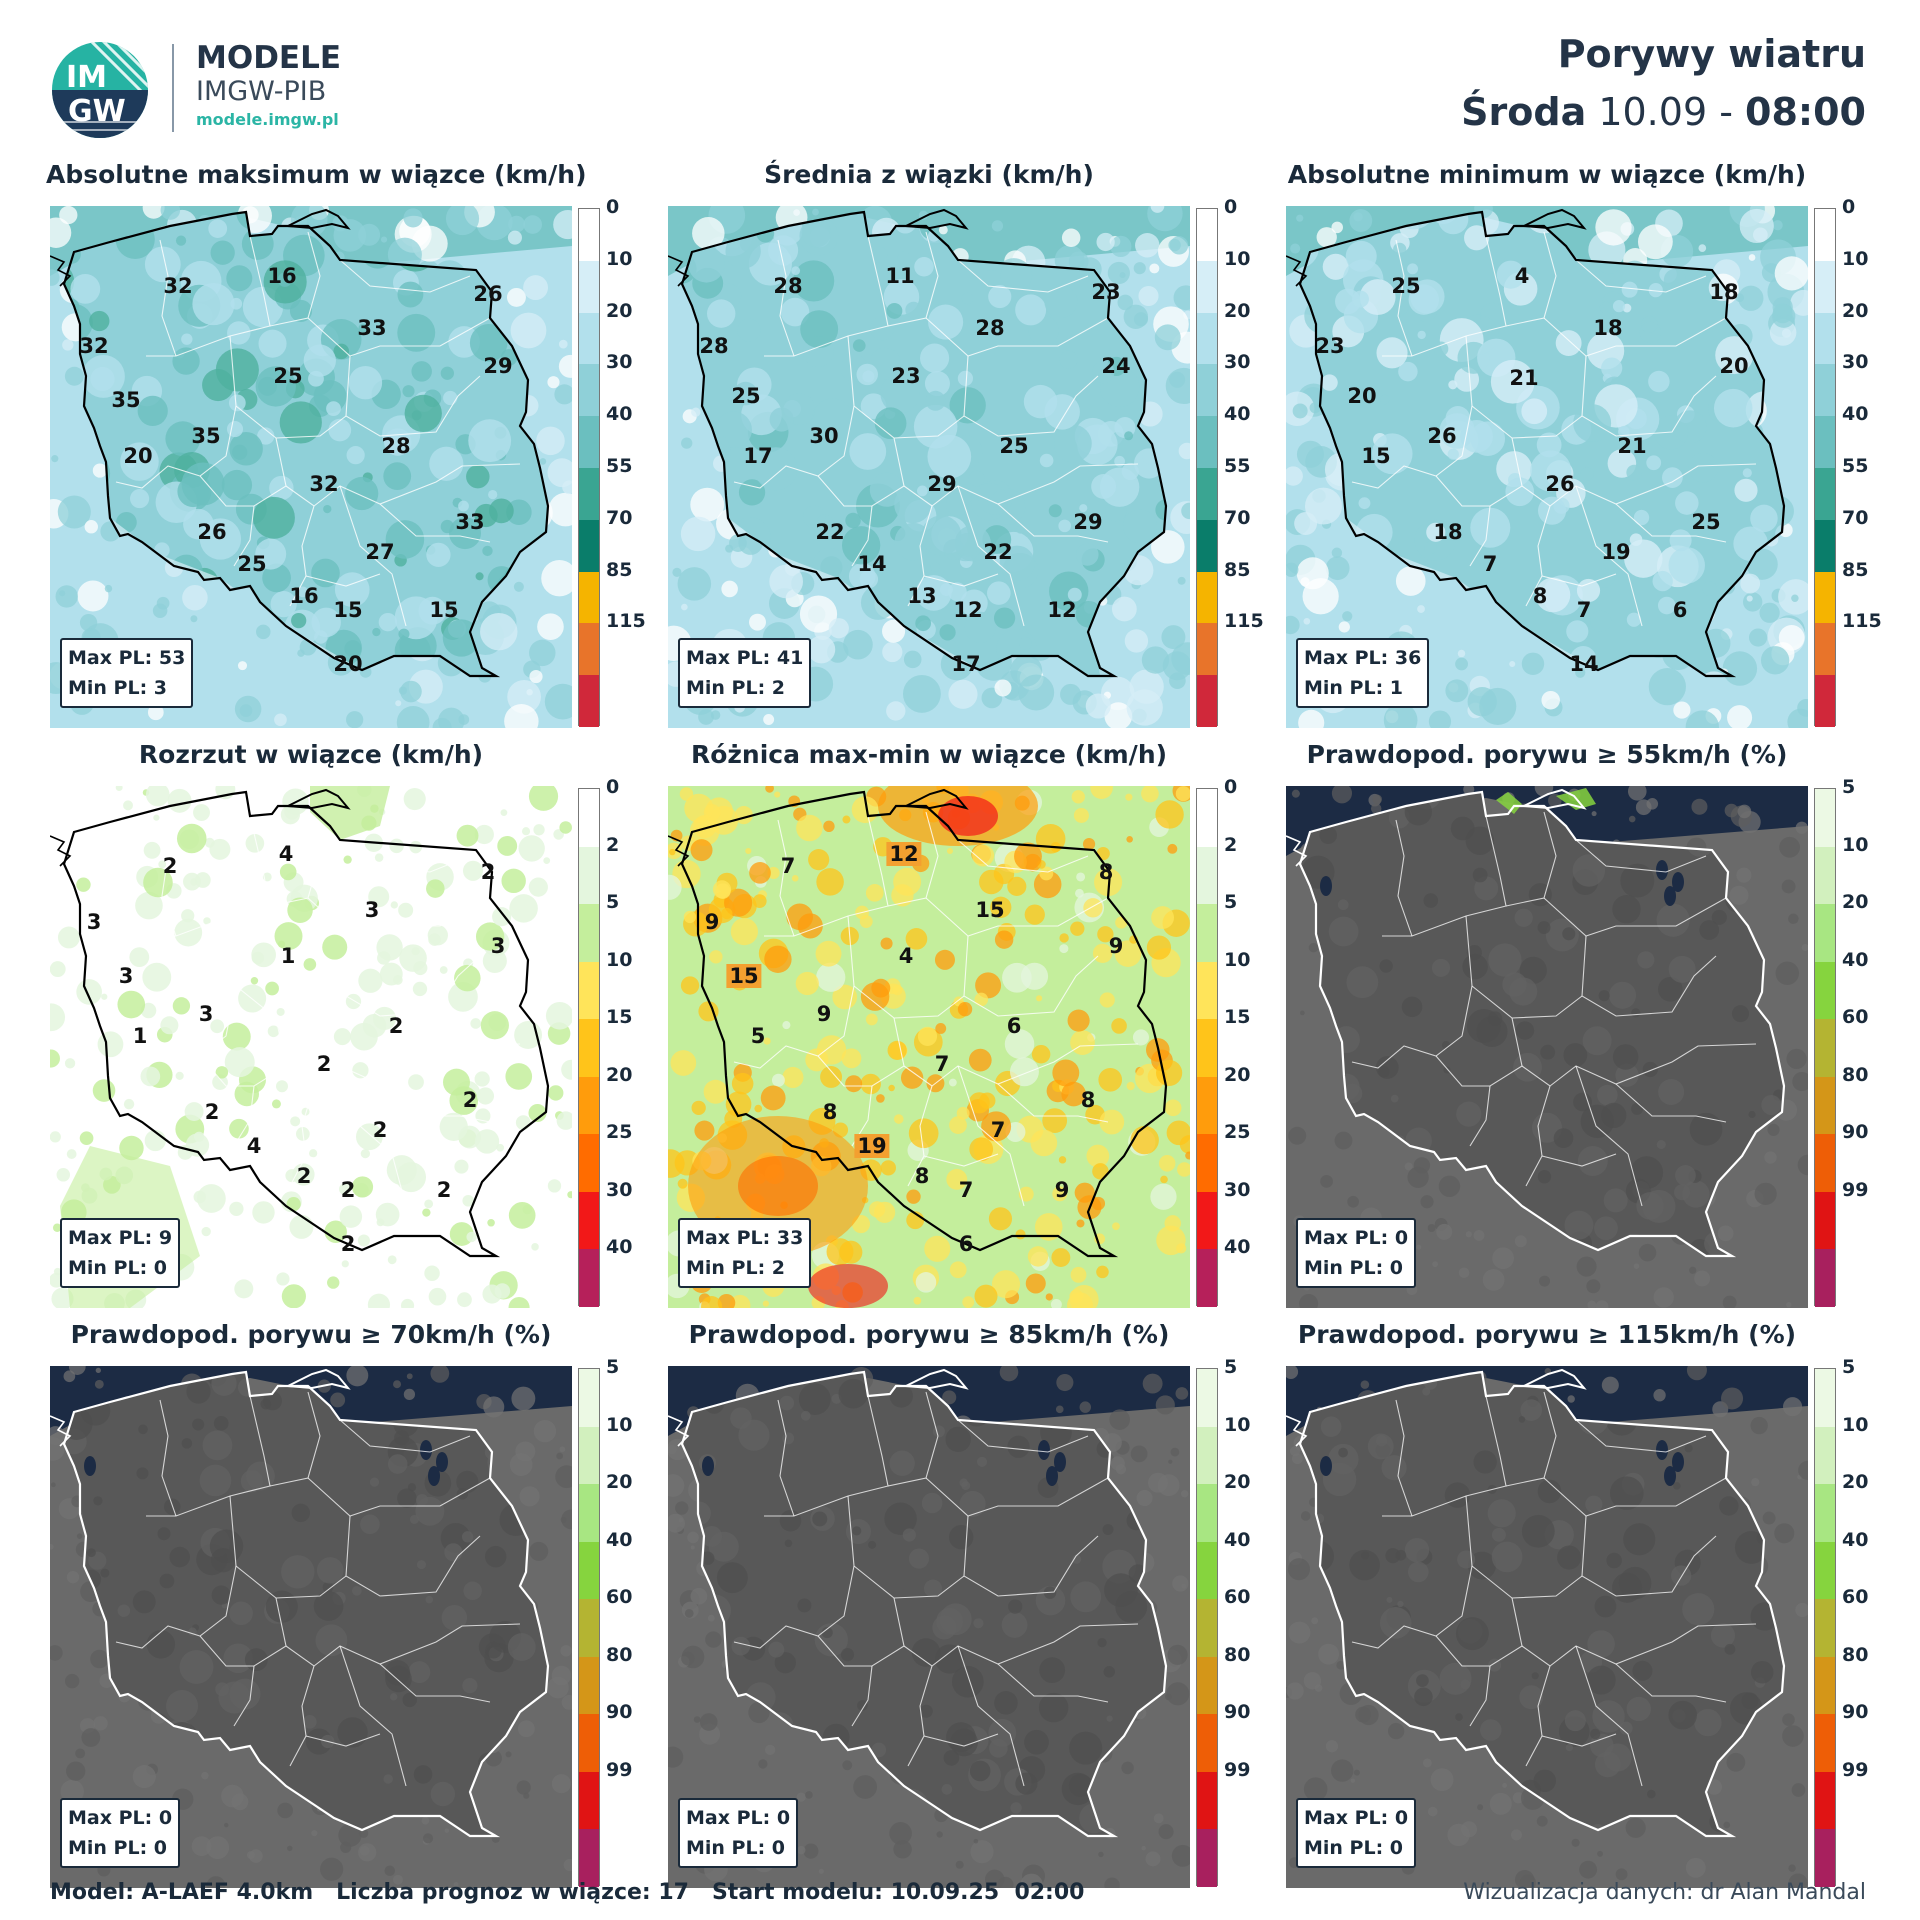 The width and height of the screenshot is (1920, 1920). What do you see at coordinates (1855, 902) in the screenshot?
I see `colorbar-tick: 20` at bounding box center [1855, 902].